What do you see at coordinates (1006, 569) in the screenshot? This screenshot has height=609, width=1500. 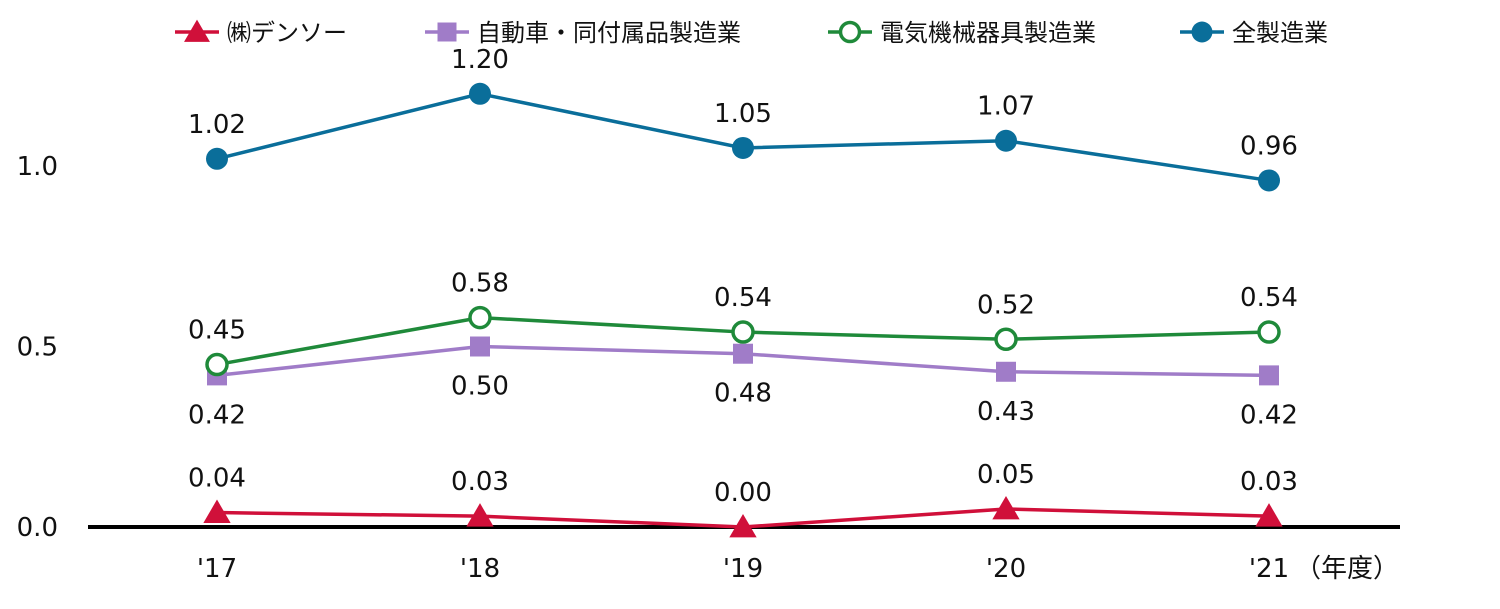 I see `x-tick-label: '20` at bounding box center [1006, 569].